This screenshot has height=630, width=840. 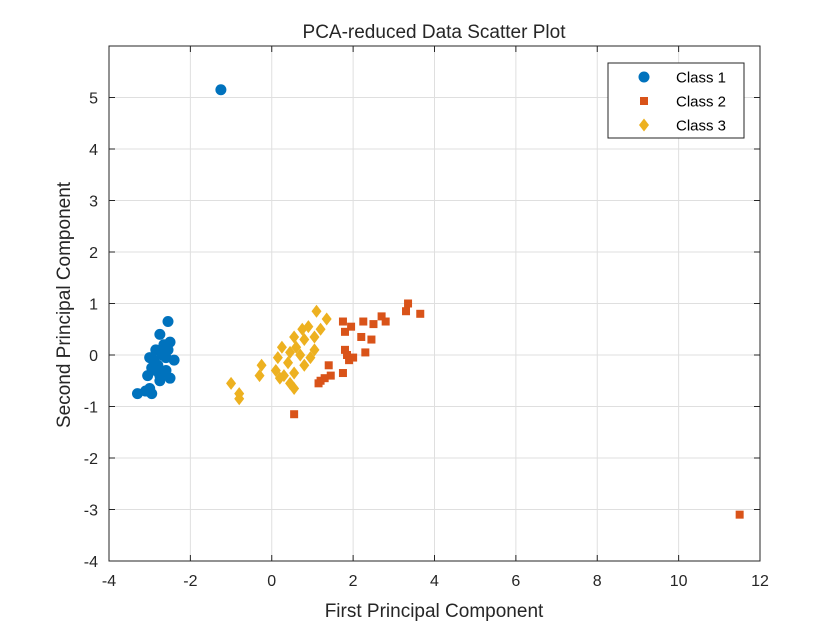 I want to click on x-tick-label: 10, so click(x=679, y=581).